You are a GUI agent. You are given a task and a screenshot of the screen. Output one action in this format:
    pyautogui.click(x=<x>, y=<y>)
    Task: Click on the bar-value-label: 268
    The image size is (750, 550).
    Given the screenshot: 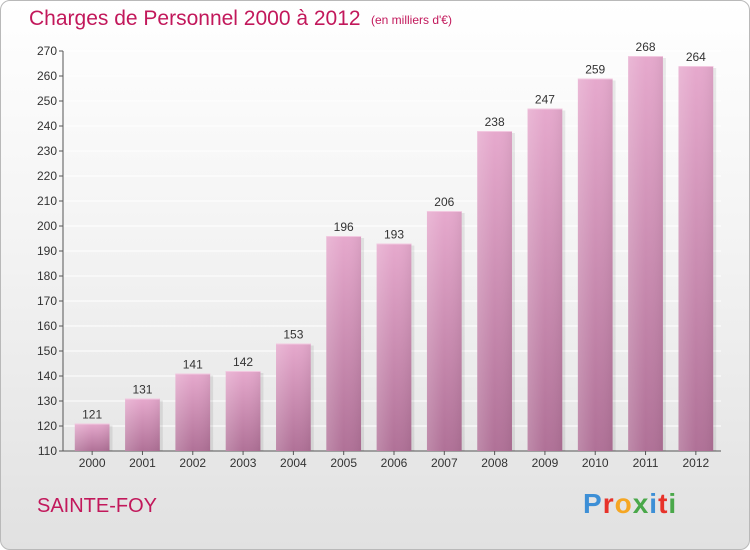 What is the action you would take?
    pyautogui.click(x=646, y=47)
    